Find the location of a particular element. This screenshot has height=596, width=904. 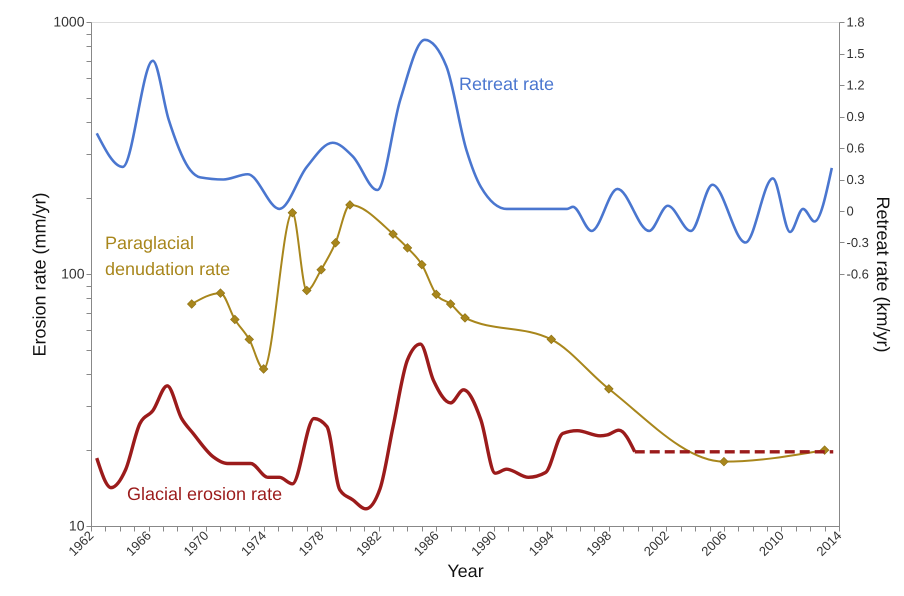

x-axis-title: Year is located at coordinates (465, 570).